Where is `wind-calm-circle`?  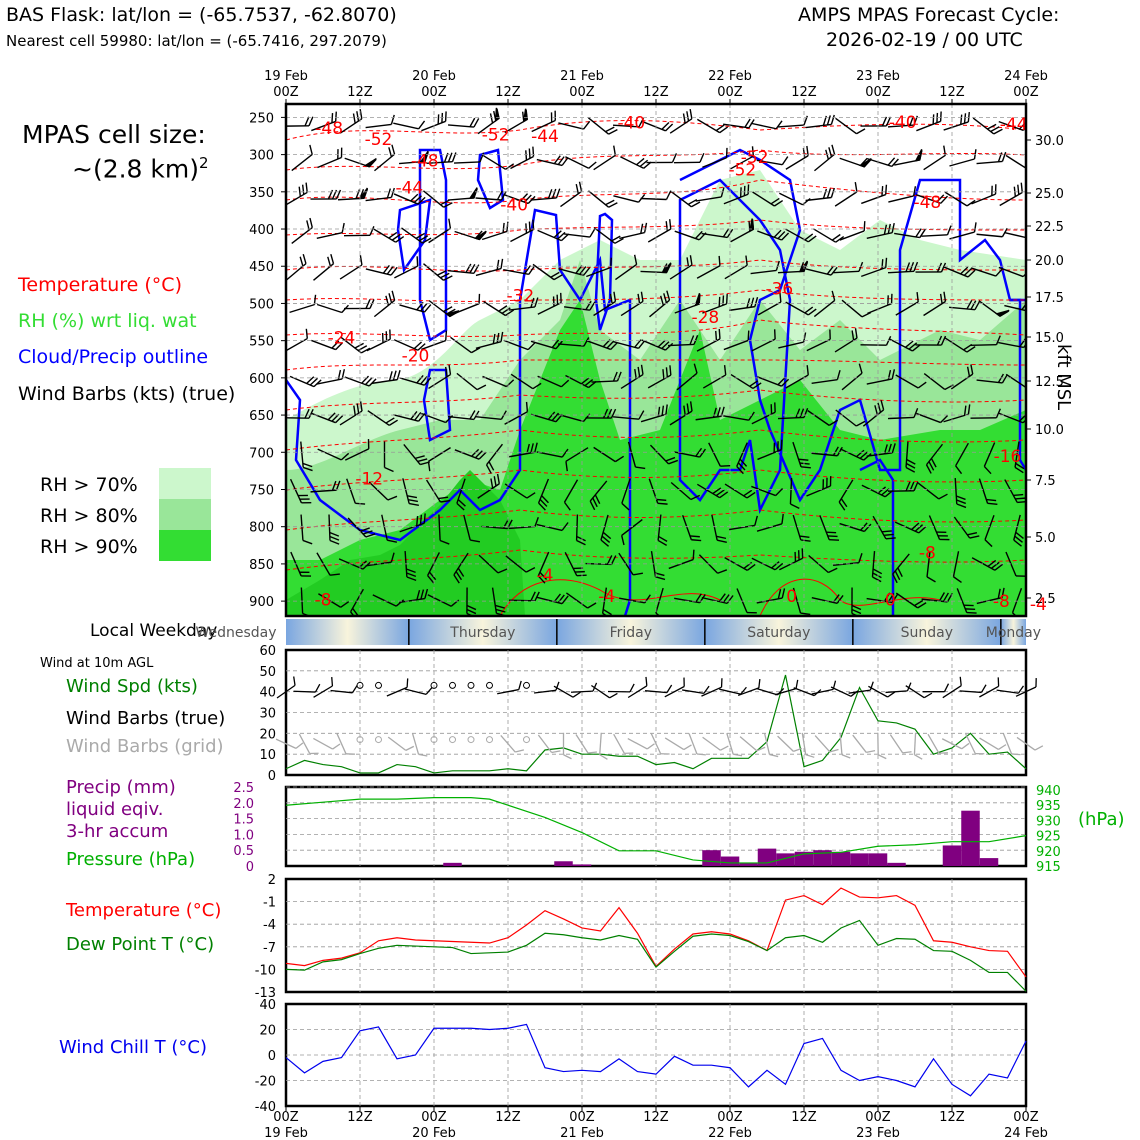
wind-calm-circle is located at coordinates (360, 685).